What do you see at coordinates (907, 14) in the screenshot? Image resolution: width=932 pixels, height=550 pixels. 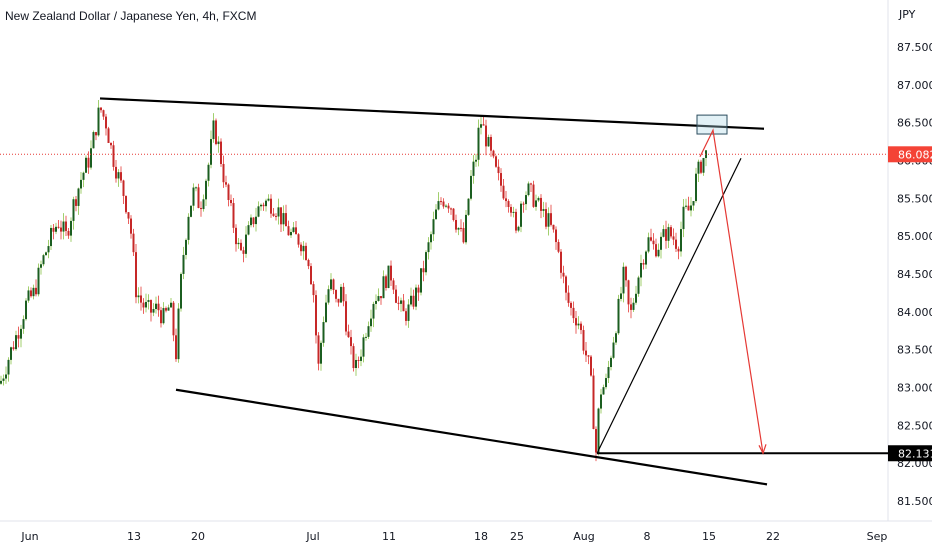 I see `currency-label: JPY` at bounding box center [907, 14].